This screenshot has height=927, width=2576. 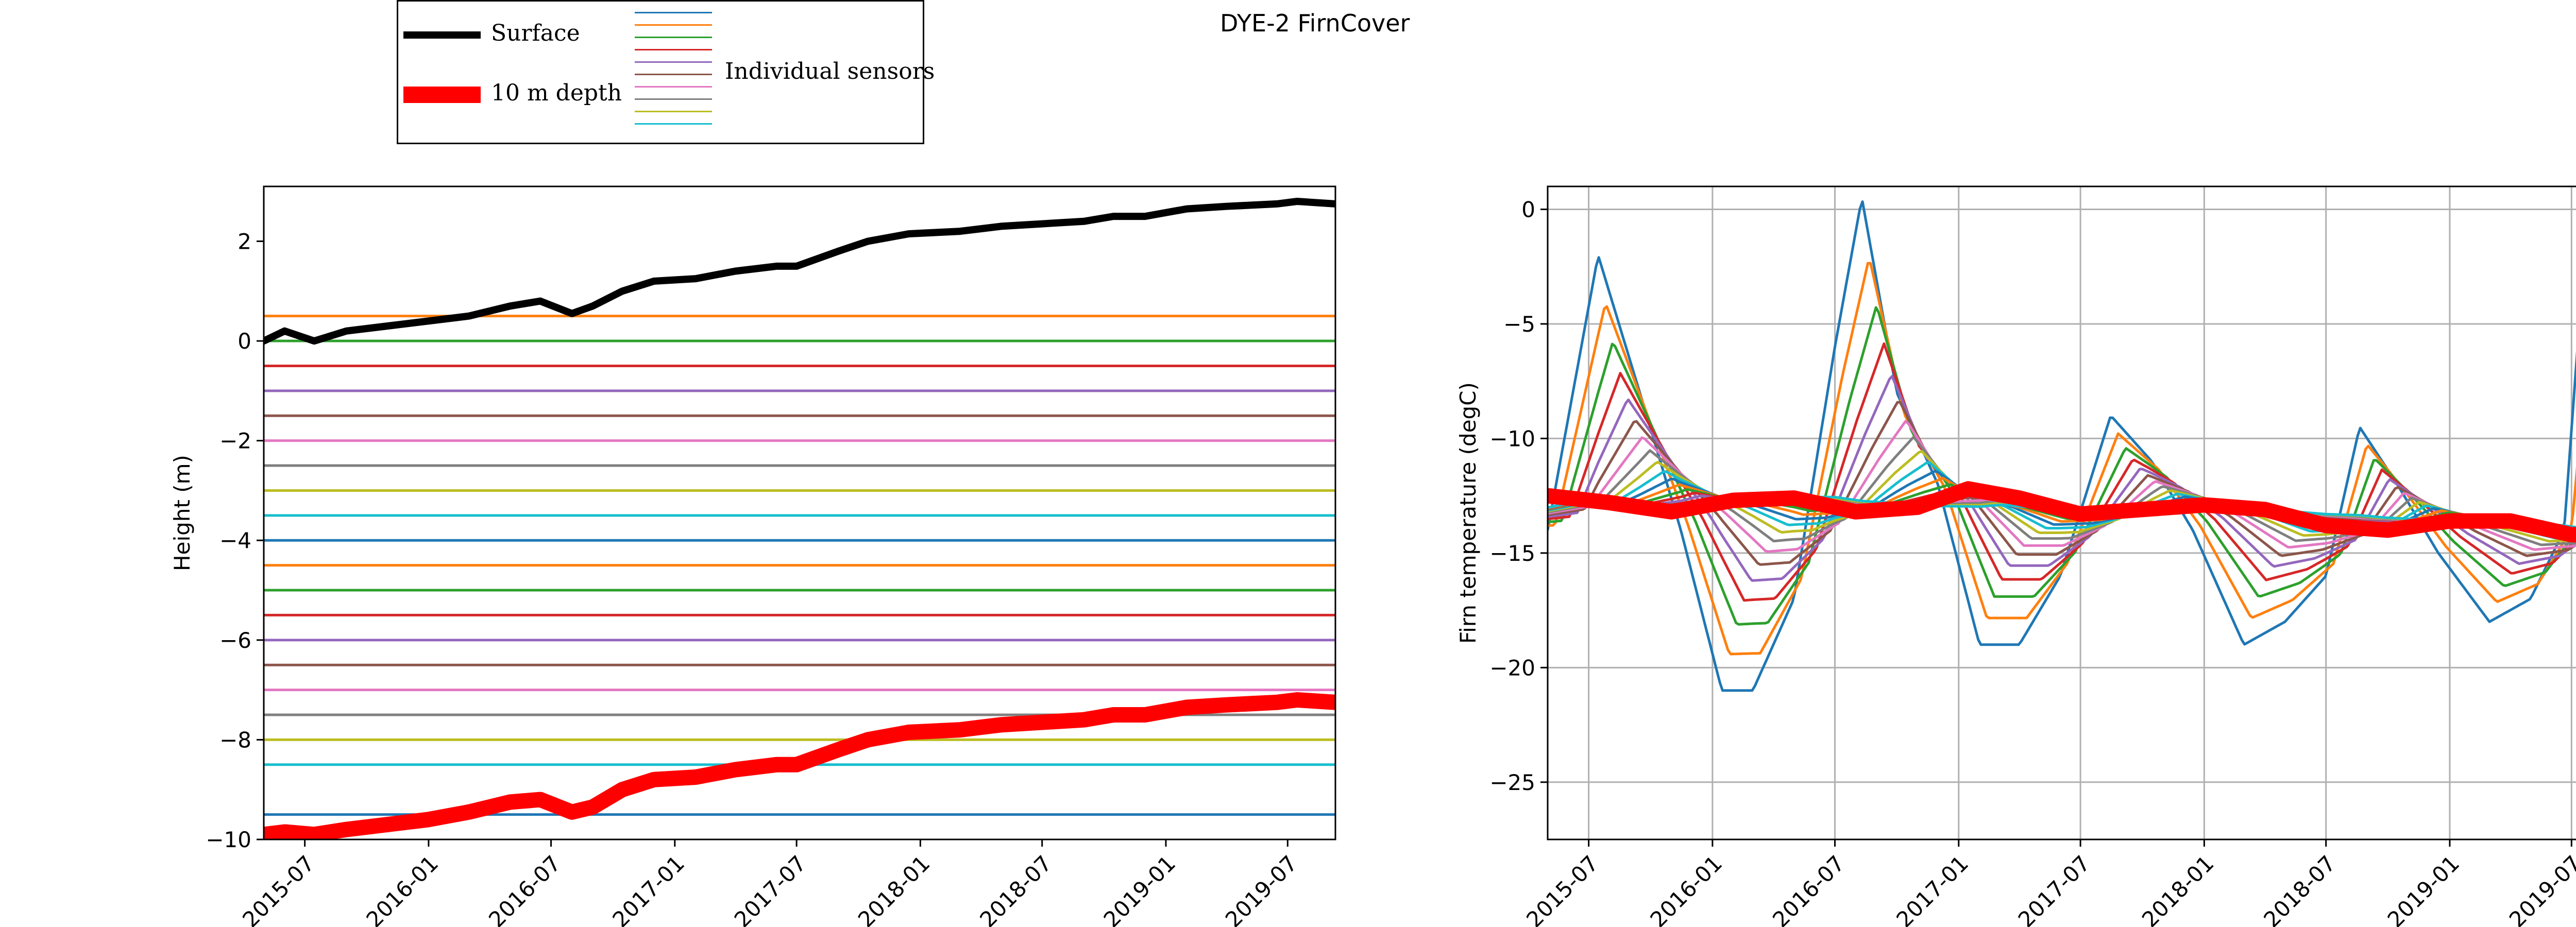 I want to click on surface-line, so click(x=799, y=272).